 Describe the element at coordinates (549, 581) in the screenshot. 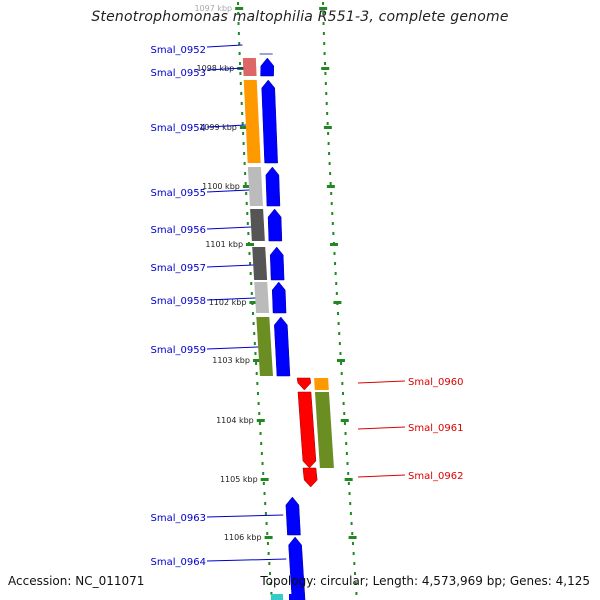

I see `genes-count-text: Genes: 4,125` at that location.